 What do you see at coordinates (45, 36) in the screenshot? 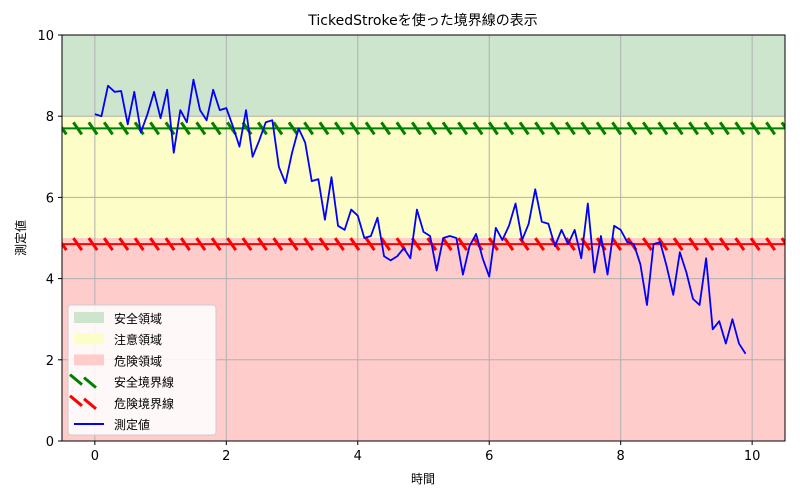
I see `y-tick-label-5: 10` at bounding box center [45, 36].